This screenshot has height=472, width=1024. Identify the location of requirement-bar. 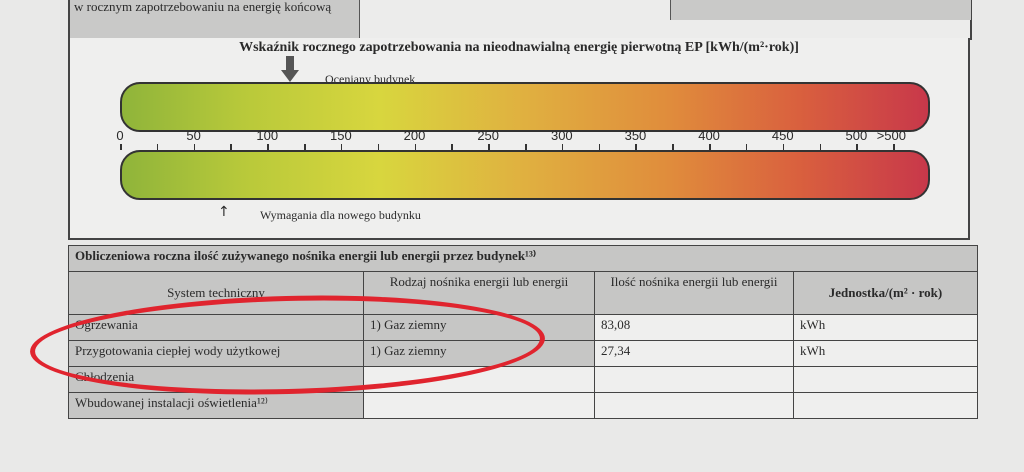
(525, 175).